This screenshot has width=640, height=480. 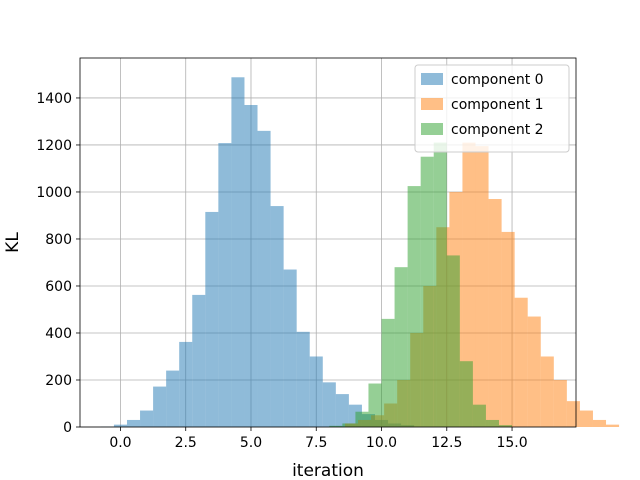 I want to click on y-tick-label: 800, so click(x=58, y=240).